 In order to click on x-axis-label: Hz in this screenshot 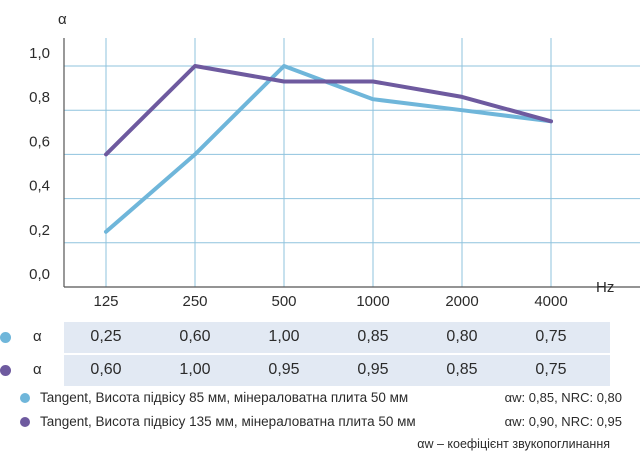, I will do `click(605, 287)`.